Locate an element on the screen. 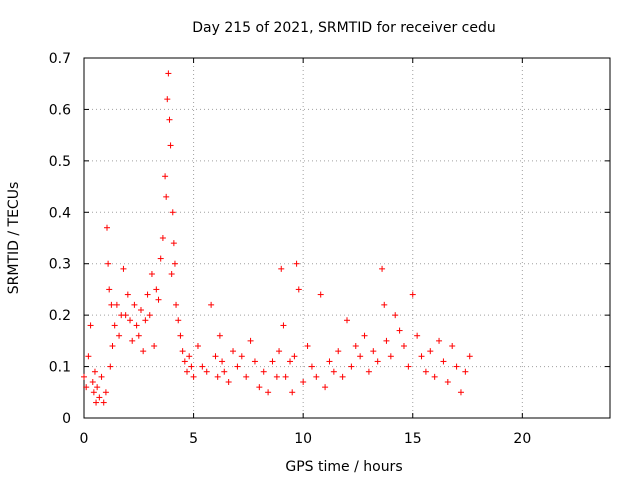  x-tick-label: 10 is located at coordinates (303, 439).